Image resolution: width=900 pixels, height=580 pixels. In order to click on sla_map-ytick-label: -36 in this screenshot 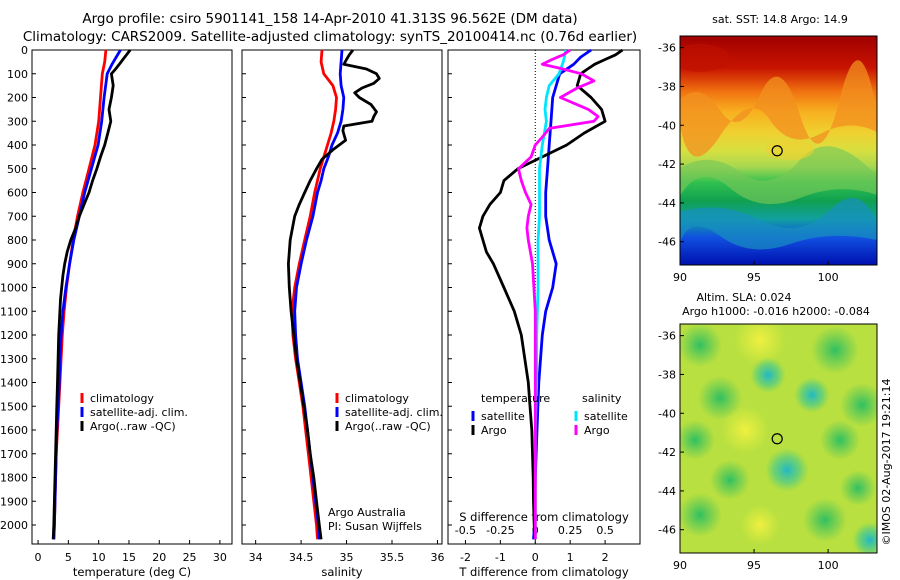, I will do `click(667, 336)`.